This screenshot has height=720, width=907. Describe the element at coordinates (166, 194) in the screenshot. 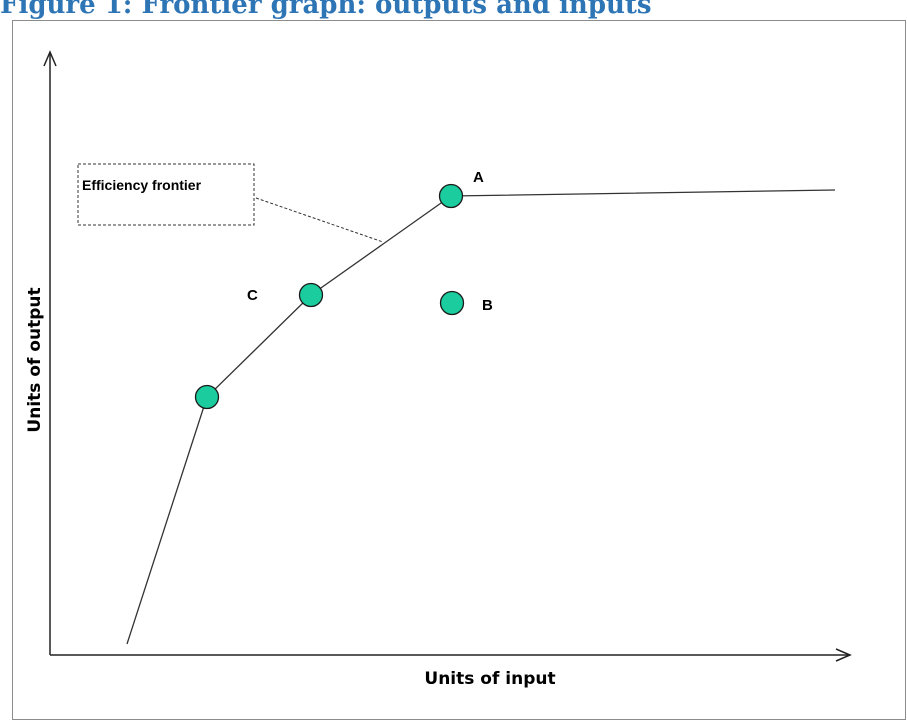

I see `efficiency-frontier-callout-box` at that location.